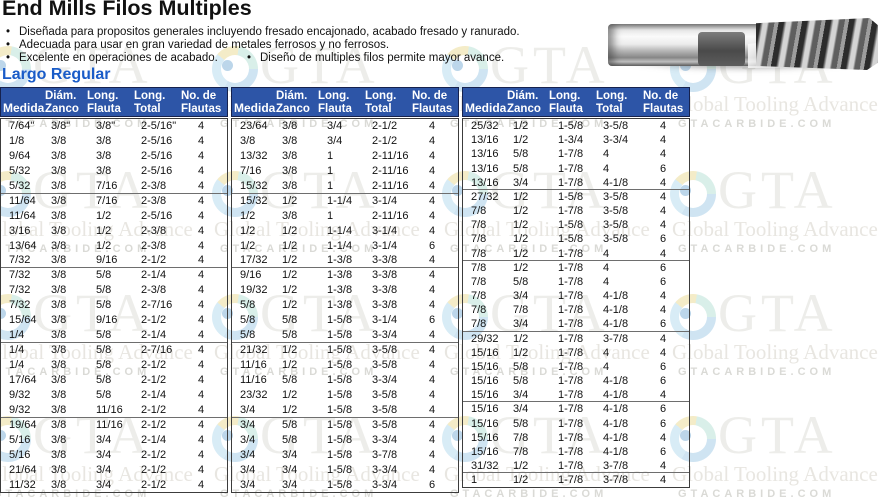 The width and height of the screenshot is (885, 498). I want to click on column-header: No. de Flautas, so click(201, 102).